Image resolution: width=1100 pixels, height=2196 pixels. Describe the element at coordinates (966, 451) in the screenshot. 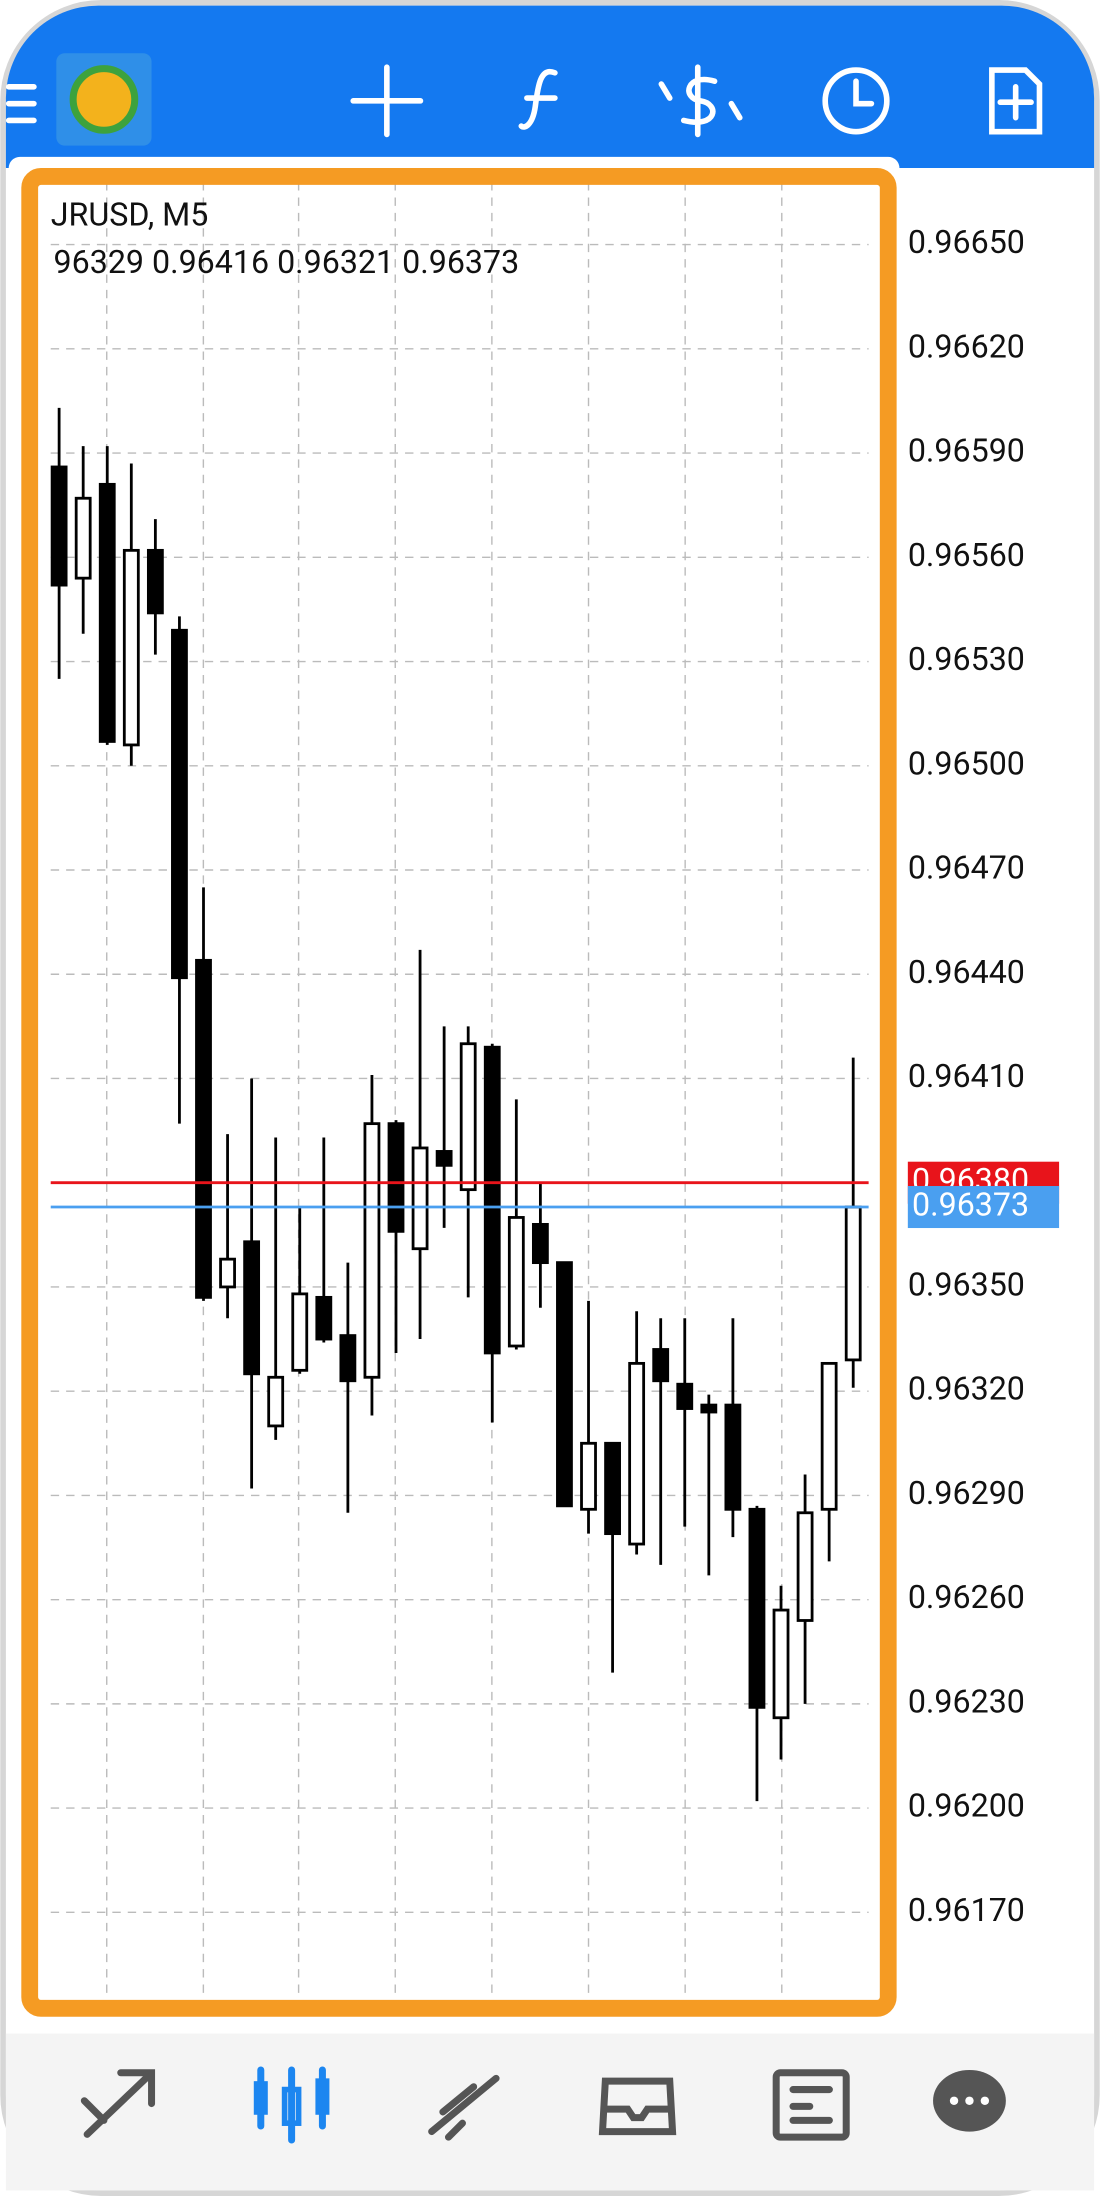

I see `y-tick-label: 0.96590` at that location.